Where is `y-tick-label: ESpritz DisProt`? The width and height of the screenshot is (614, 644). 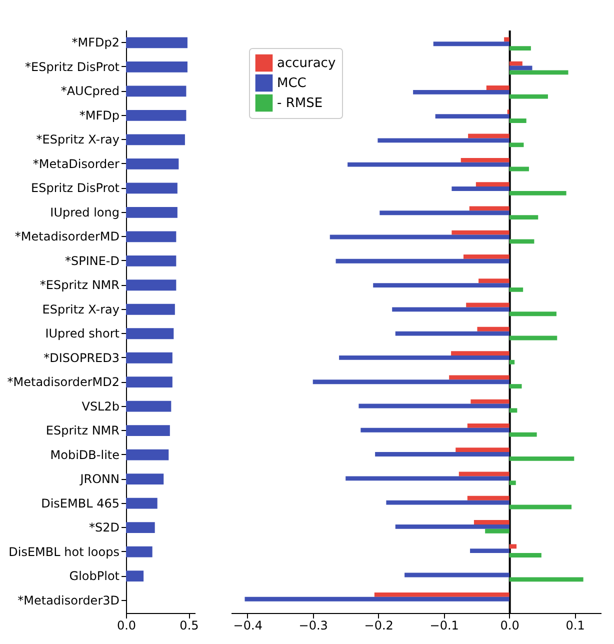
y-tick-label: ESpritz DisProt is located at coordinates (75, 188).